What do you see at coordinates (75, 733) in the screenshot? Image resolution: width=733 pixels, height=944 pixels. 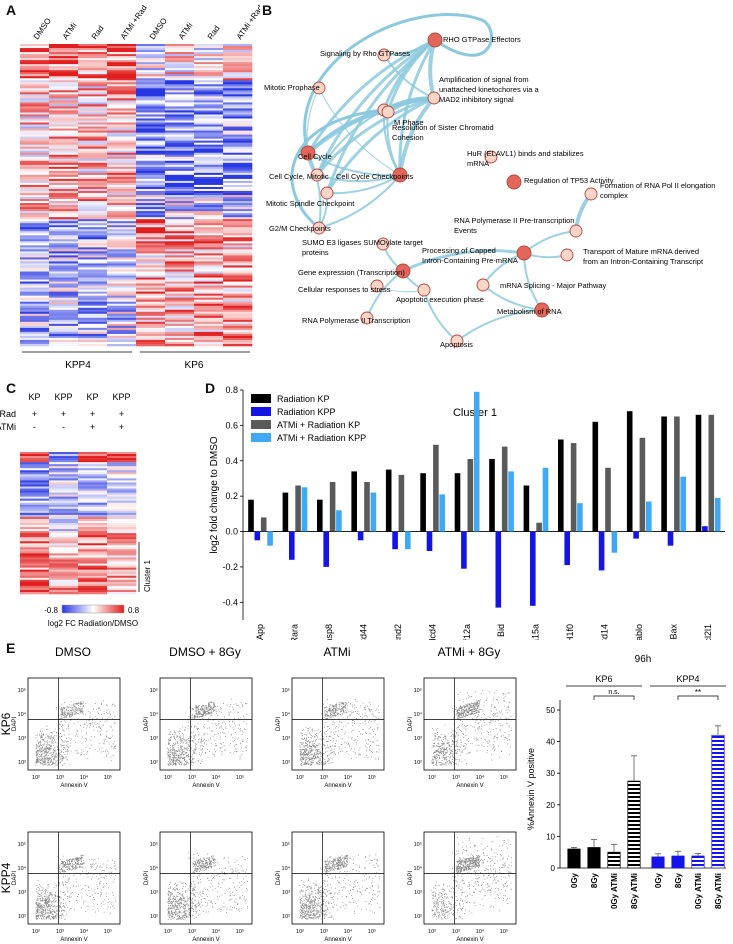 I see `flow-events` at bounding box center [75, 733].